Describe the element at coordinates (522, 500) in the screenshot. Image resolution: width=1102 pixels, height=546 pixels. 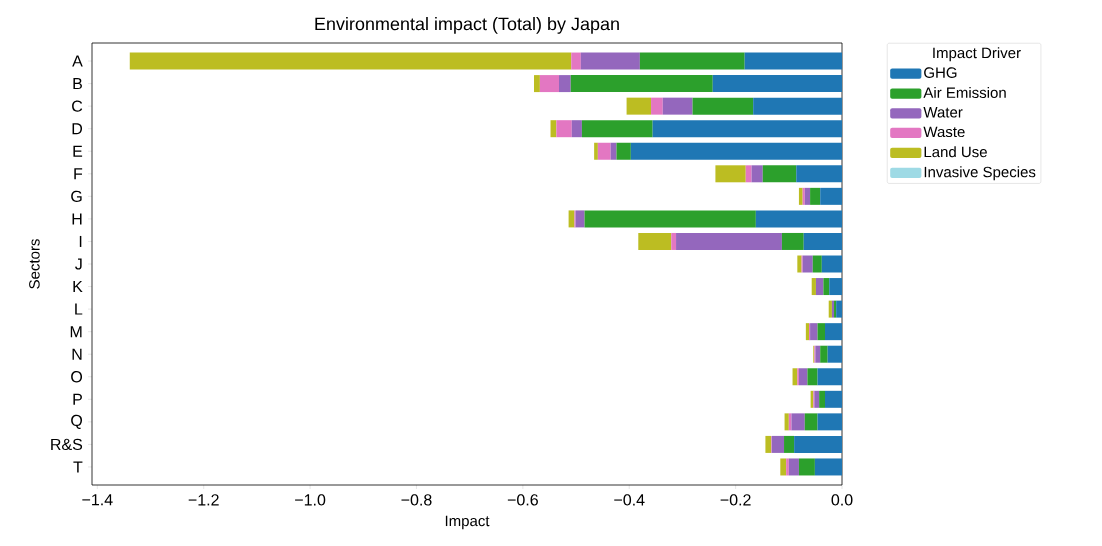
I see `x-tick-label: −0.6` at that location.